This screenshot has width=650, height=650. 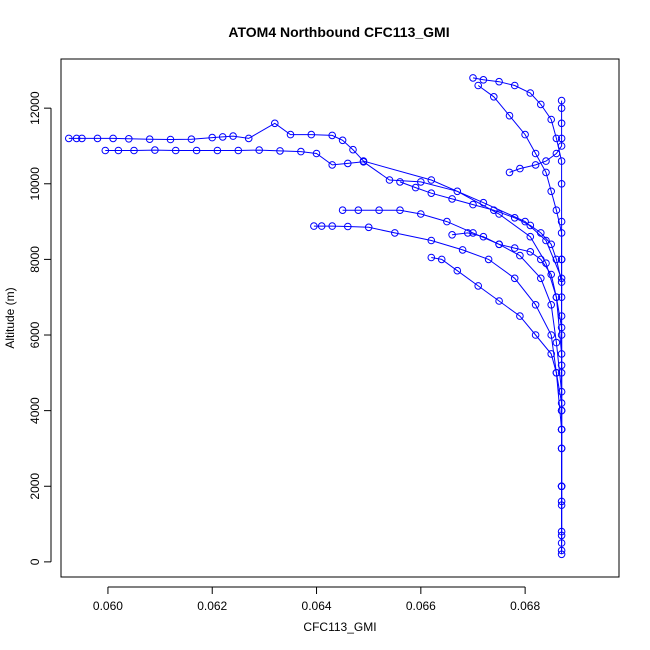 What do you see at coordinates (35, 259) in the screenshot?
I see `y-tick-label: 8000` at bounding box center [35, 259].